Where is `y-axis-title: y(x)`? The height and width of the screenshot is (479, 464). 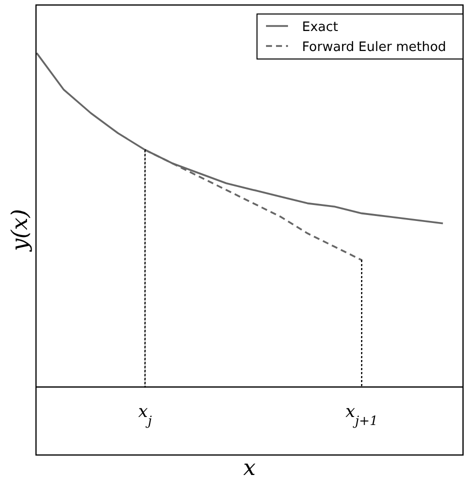
y-axis-title: y(x) is located at coordinates (20, 230).